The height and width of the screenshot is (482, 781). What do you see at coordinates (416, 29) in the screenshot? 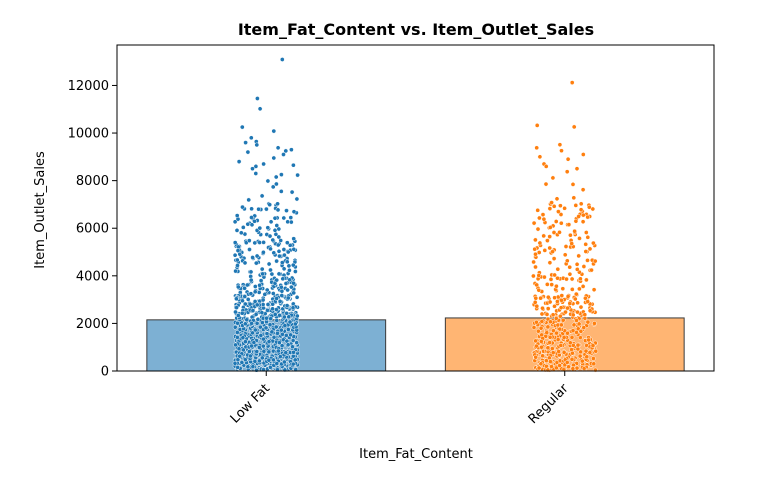
I see `chart-title: Item_Fat_Content vs. Item_Outlet_Sales` at bounding box center [416, 29].